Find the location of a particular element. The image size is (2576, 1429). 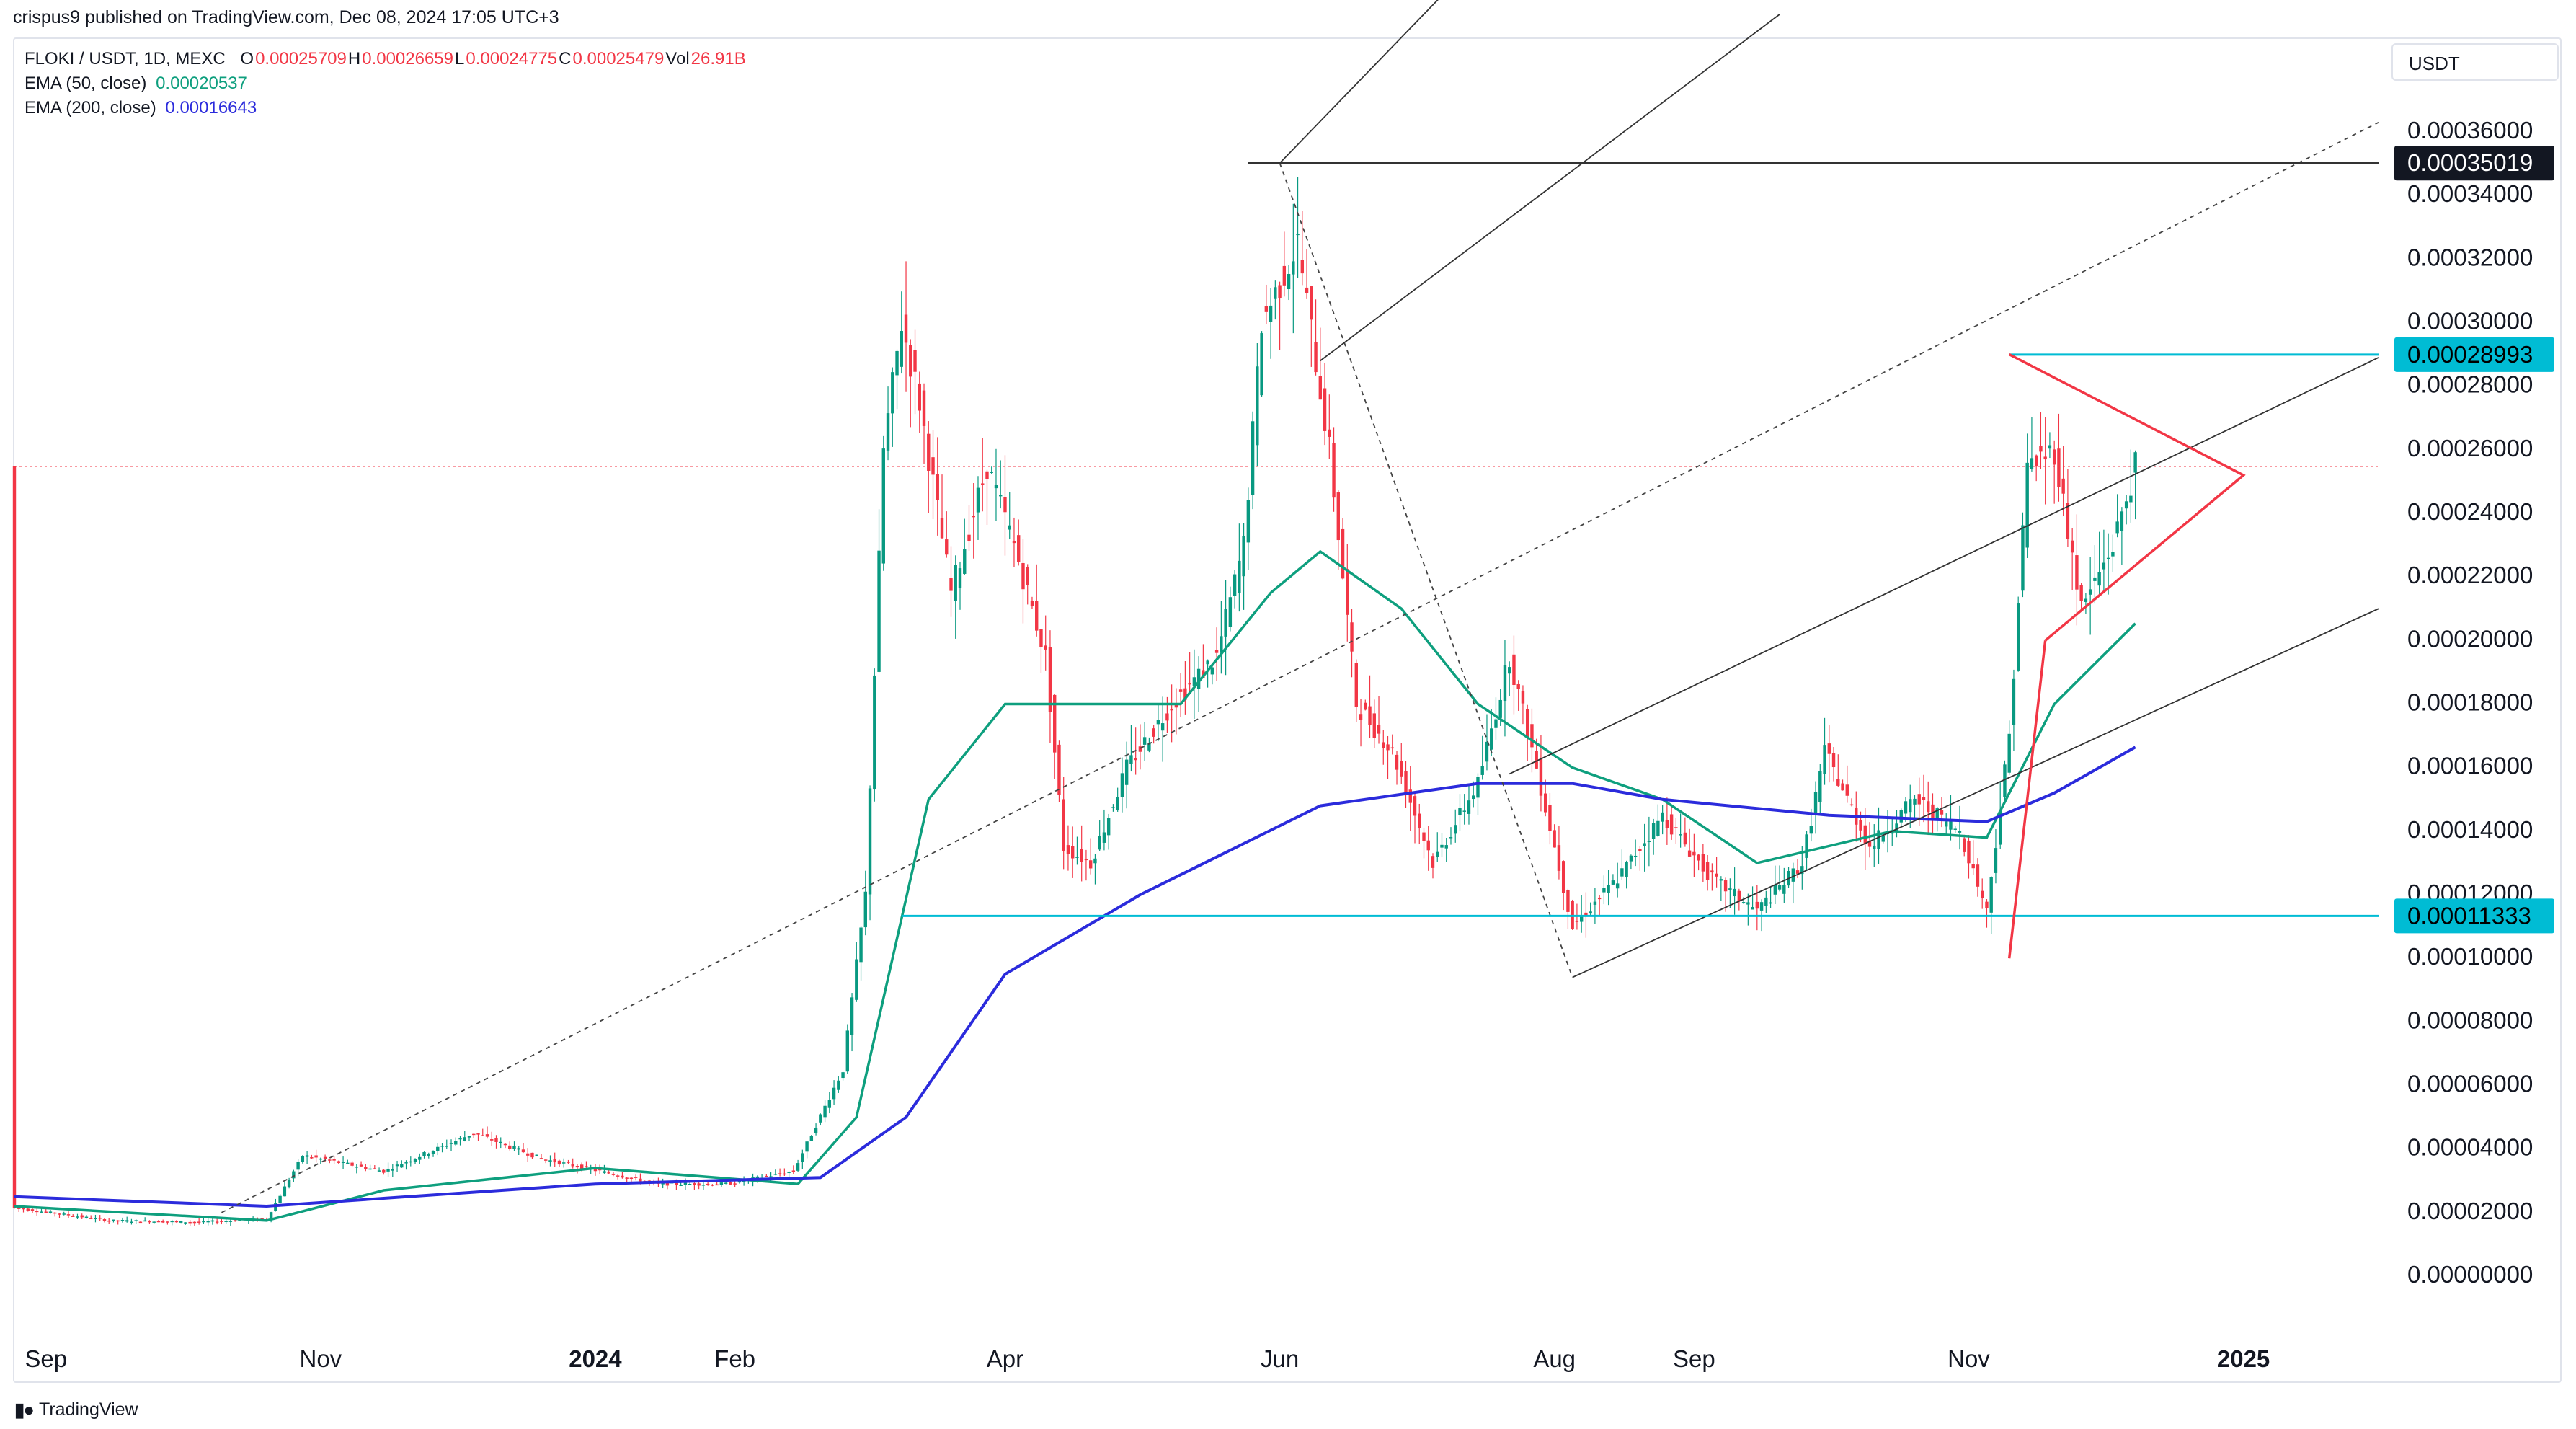

ohlc-key: Vol is located at coordinates (677, 59).